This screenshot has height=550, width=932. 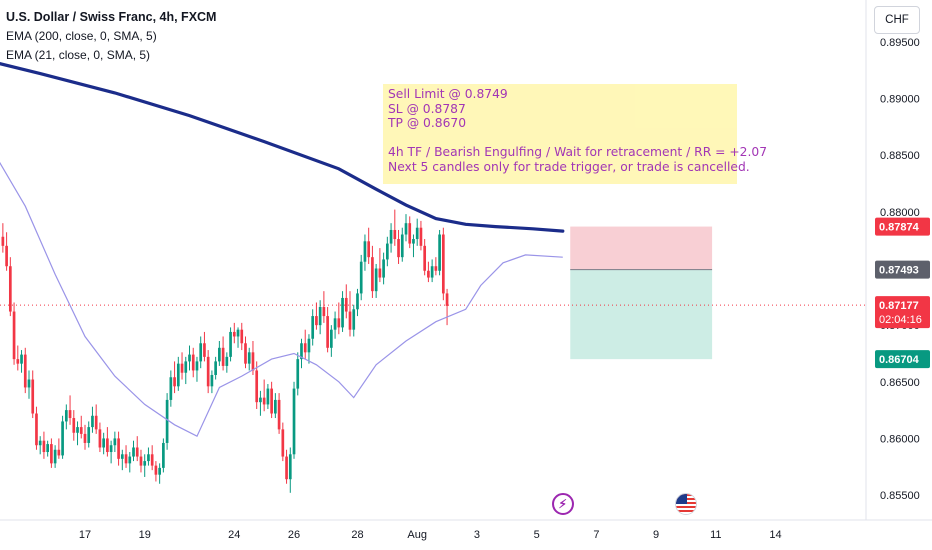 I want to click on current-price-label: 0.87177, so click(x=899, y=306).